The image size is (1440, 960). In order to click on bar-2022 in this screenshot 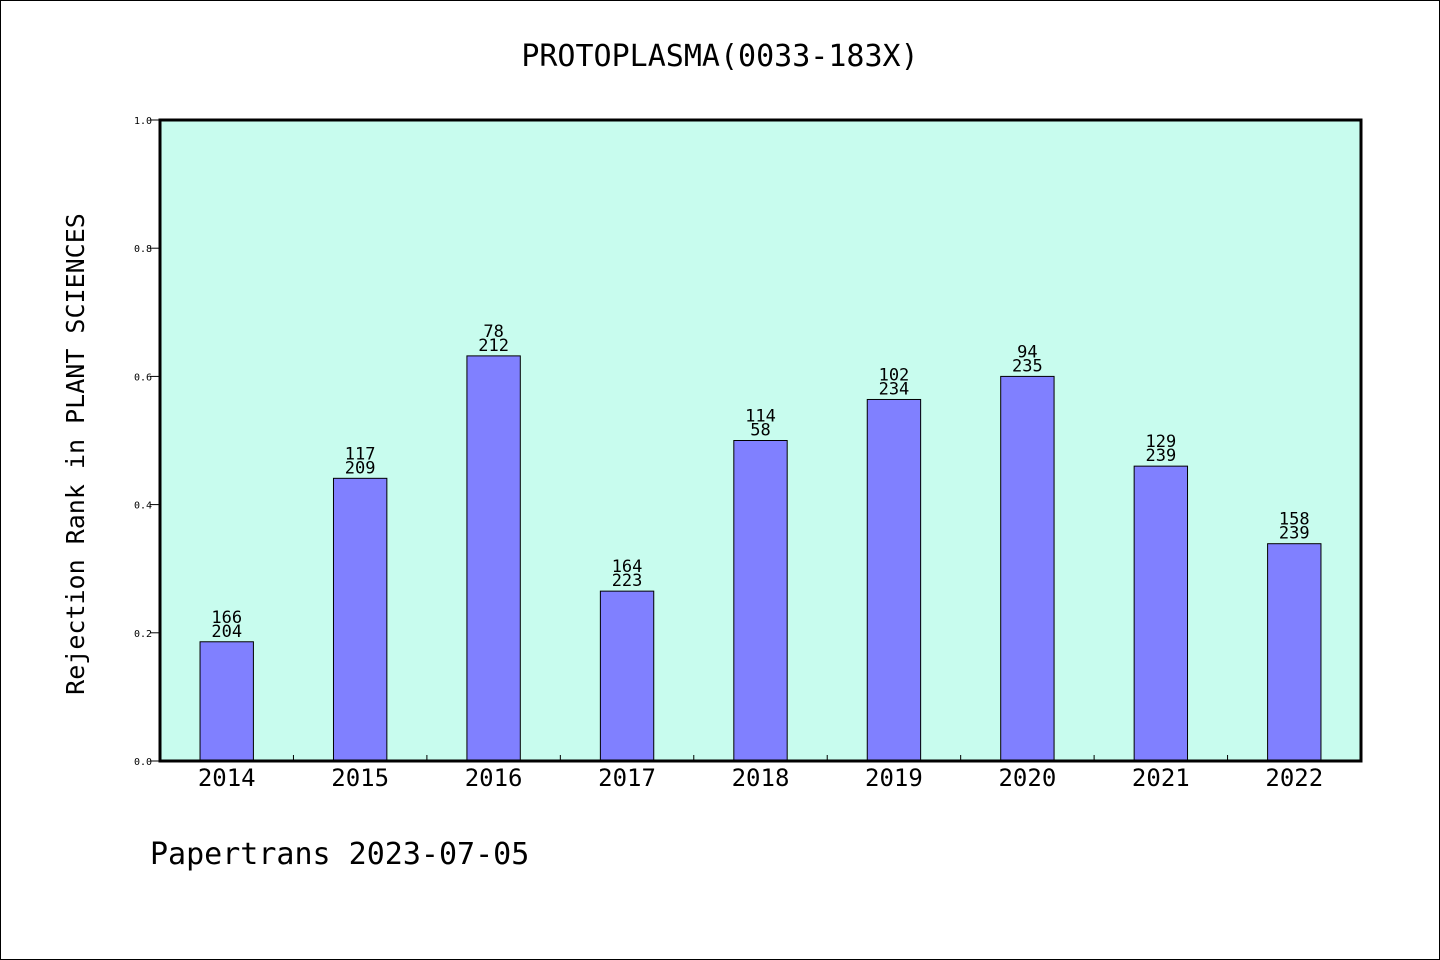, I will do `click(1294, 652)`.